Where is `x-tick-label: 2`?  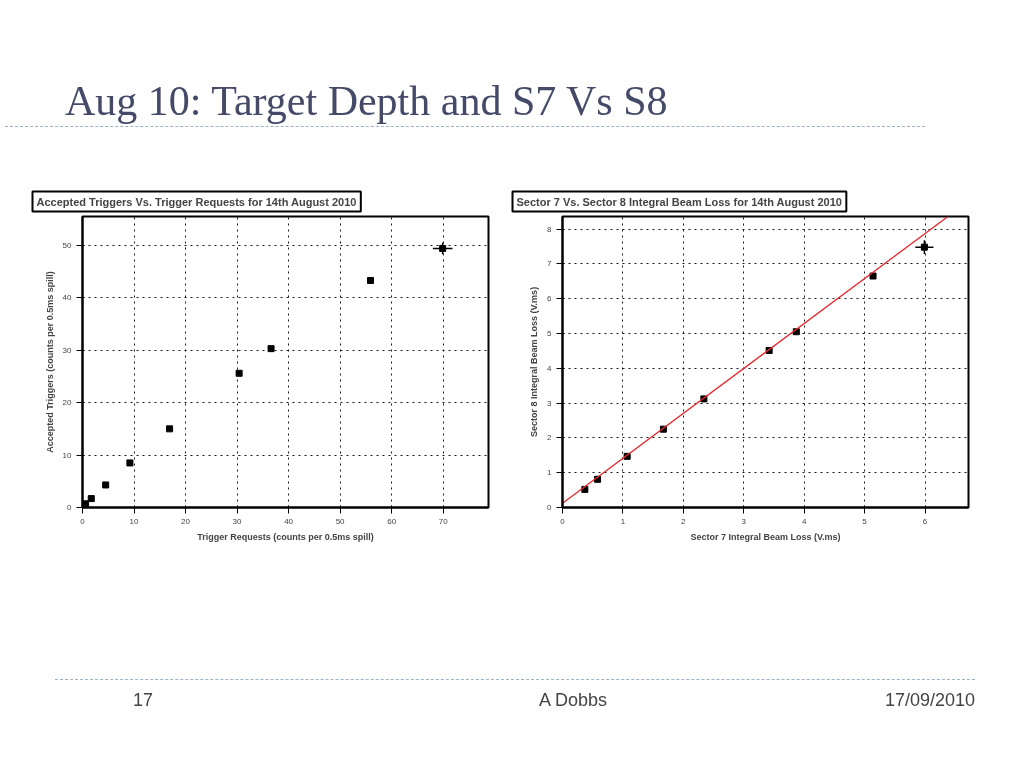
x-tick-label: 2 is located at coordinates (684, 521).